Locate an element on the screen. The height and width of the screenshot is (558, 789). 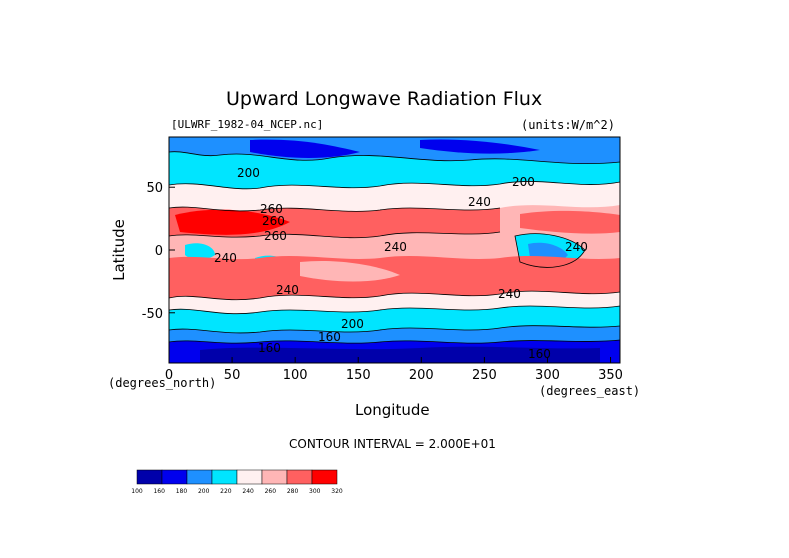
x-tick-label: 100 is located at coordinates (295, 375).